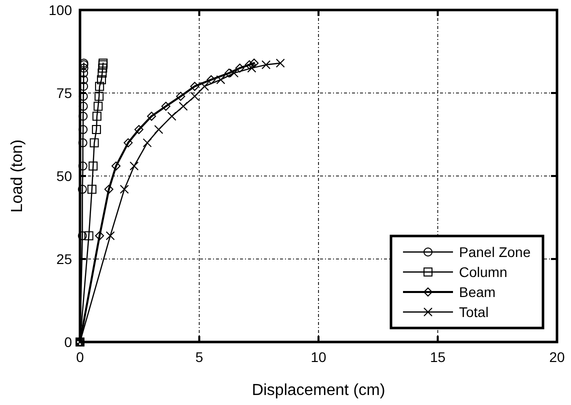 The height and width of the screenshot is (405, 571). What do you see at coordinates (64, 259) in the screenshot?
I see `y-tick-label: 25` at bounding box center [64, 259].